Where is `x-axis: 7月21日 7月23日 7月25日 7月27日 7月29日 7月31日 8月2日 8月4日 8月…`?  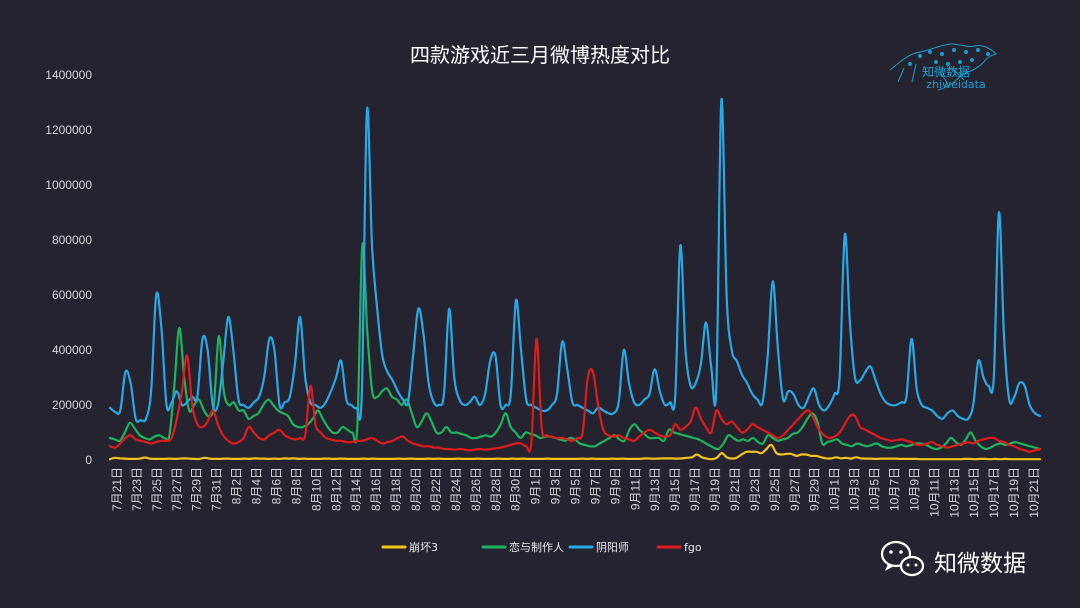 x-axis: 7月21日 7月23日 7月25日 7月27日 7月29日 7月31日 8月2日 8月4日 8月… is located at coordinates (575, 492).